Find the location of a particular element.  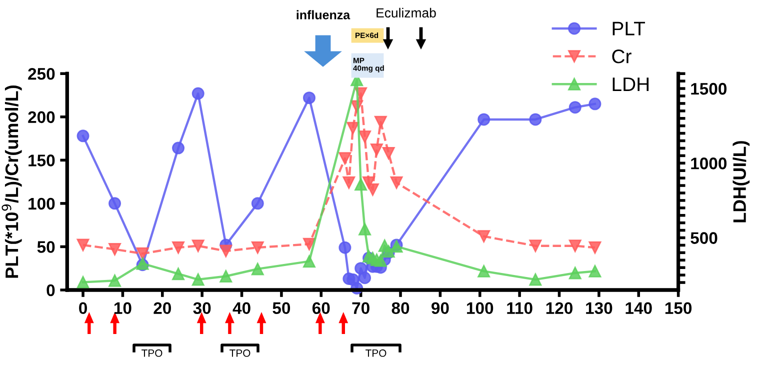

x-tick-label: 80 is located at coordinates (401, 308).